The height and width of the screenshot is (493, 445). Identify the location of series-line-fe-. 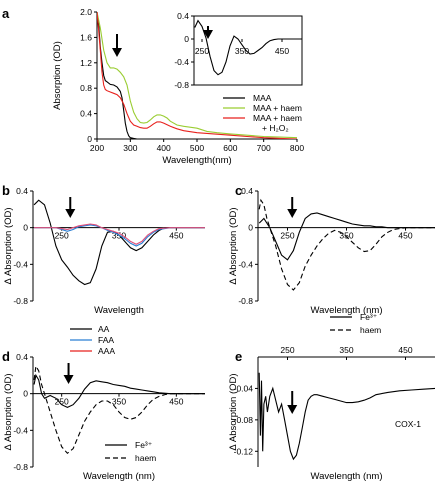
(119, 391).